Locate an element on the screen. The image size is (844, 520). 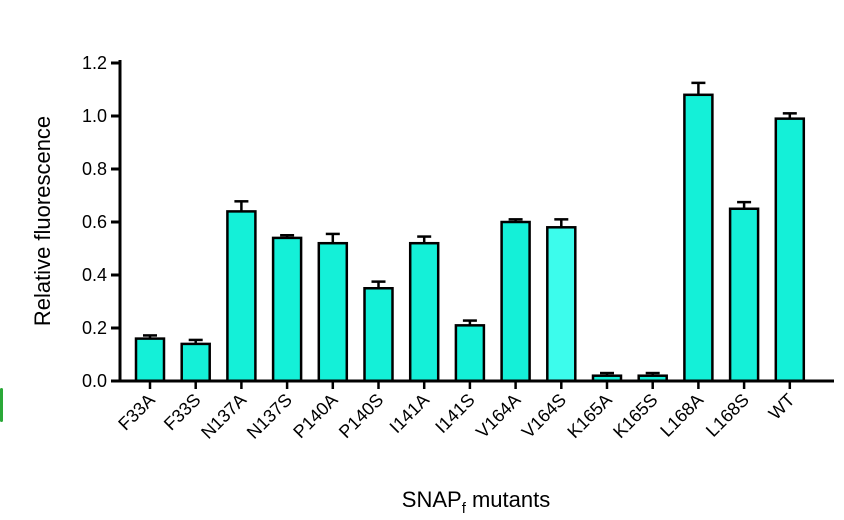
x-axis-title-suffix: mutants is located at coordinates (508, 499).